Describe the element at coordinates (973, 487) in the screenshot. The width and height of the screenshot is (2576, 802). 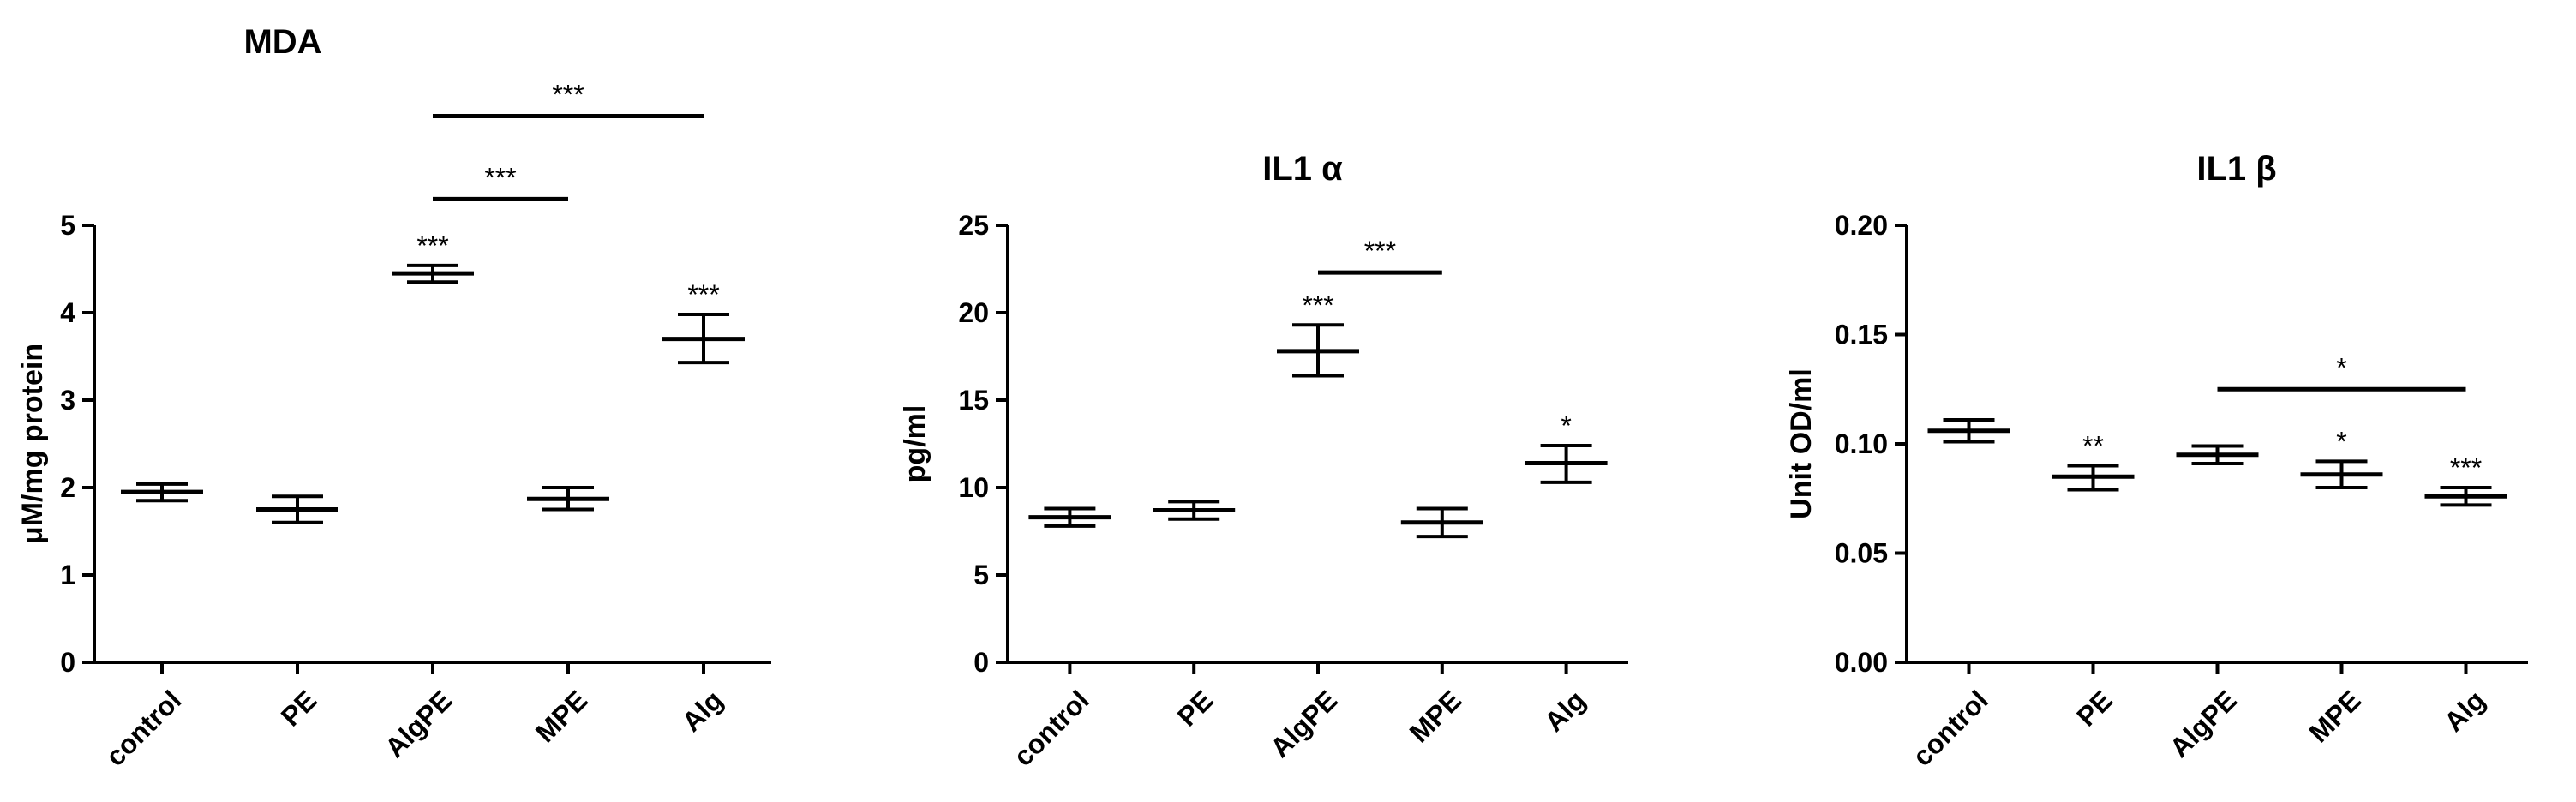
I see `y-tick-label: 10` at that location.